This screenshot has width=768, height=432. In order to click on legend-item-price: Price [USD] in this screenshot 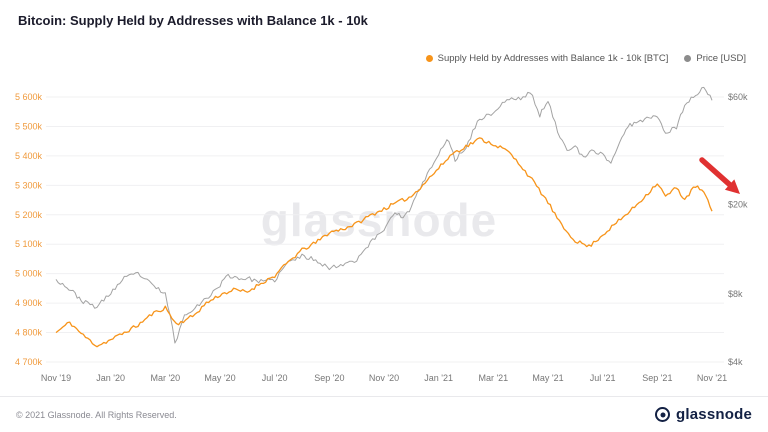, I will do `click(715, 58)`.